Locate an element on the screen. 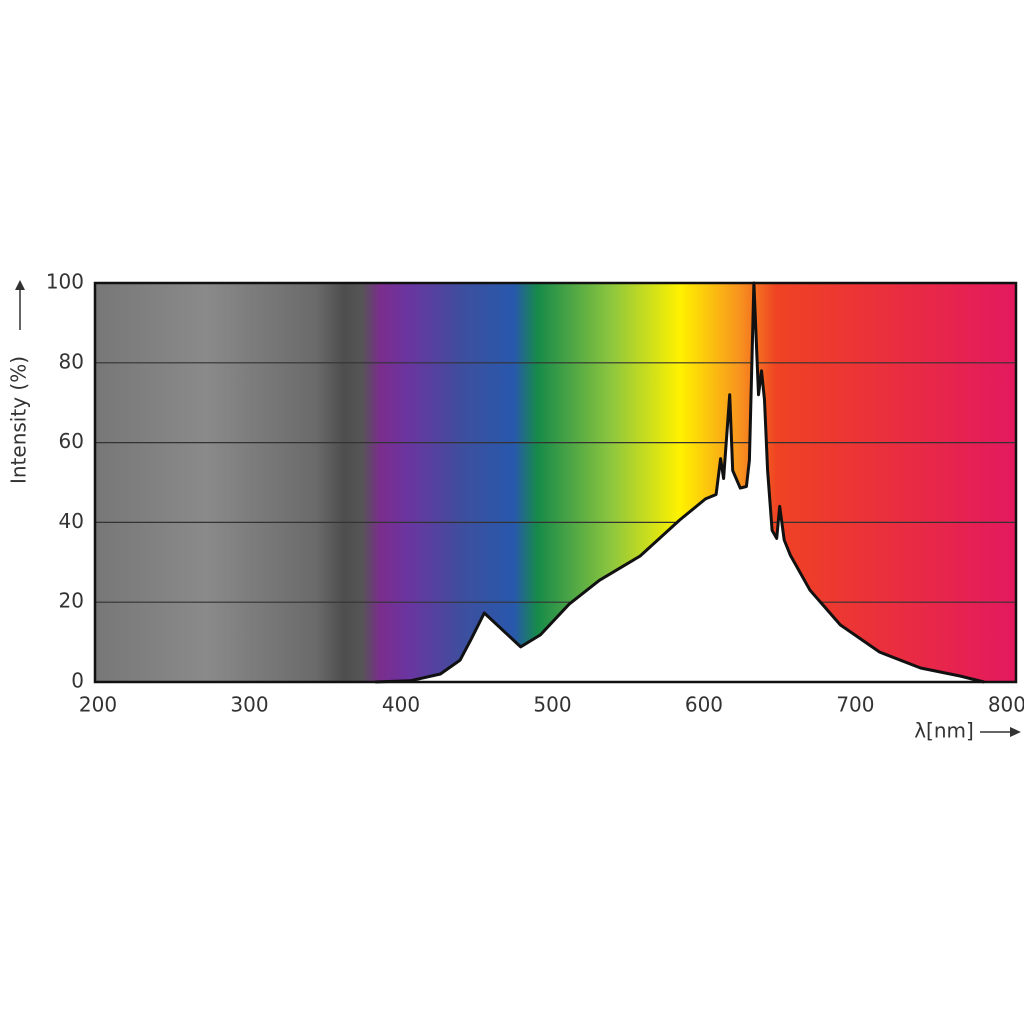 The height and width of the screenshot is (1024, 1024). y-tick-label: 0 is located at coordinates (77, 681).